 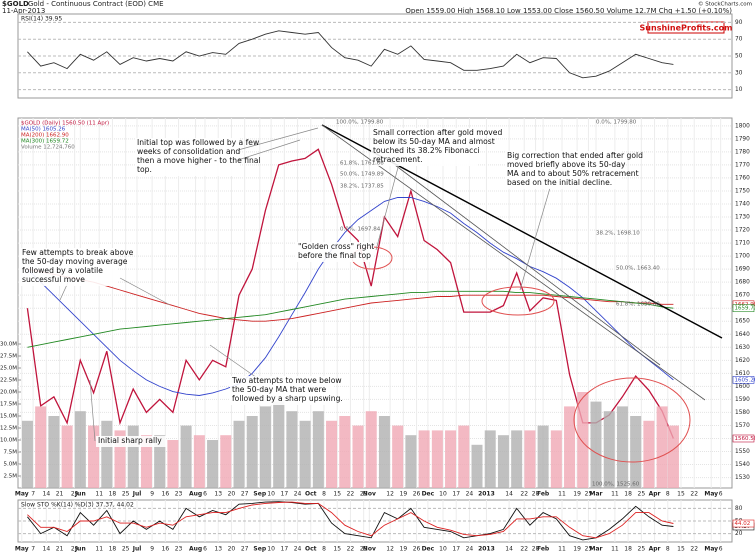 I want to click on x-tick-label: 26, so click(x=417, y=494).